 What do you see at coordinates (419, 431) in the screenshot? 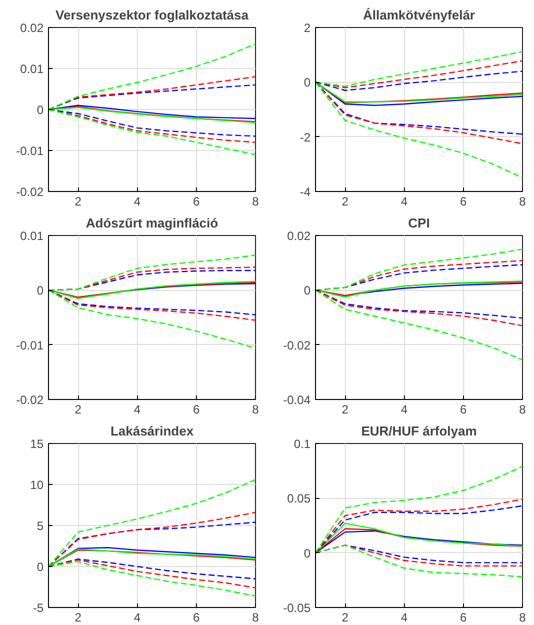
I see `chart-title: EUR/HUF árfolyam` at bounding box center [419, 431].